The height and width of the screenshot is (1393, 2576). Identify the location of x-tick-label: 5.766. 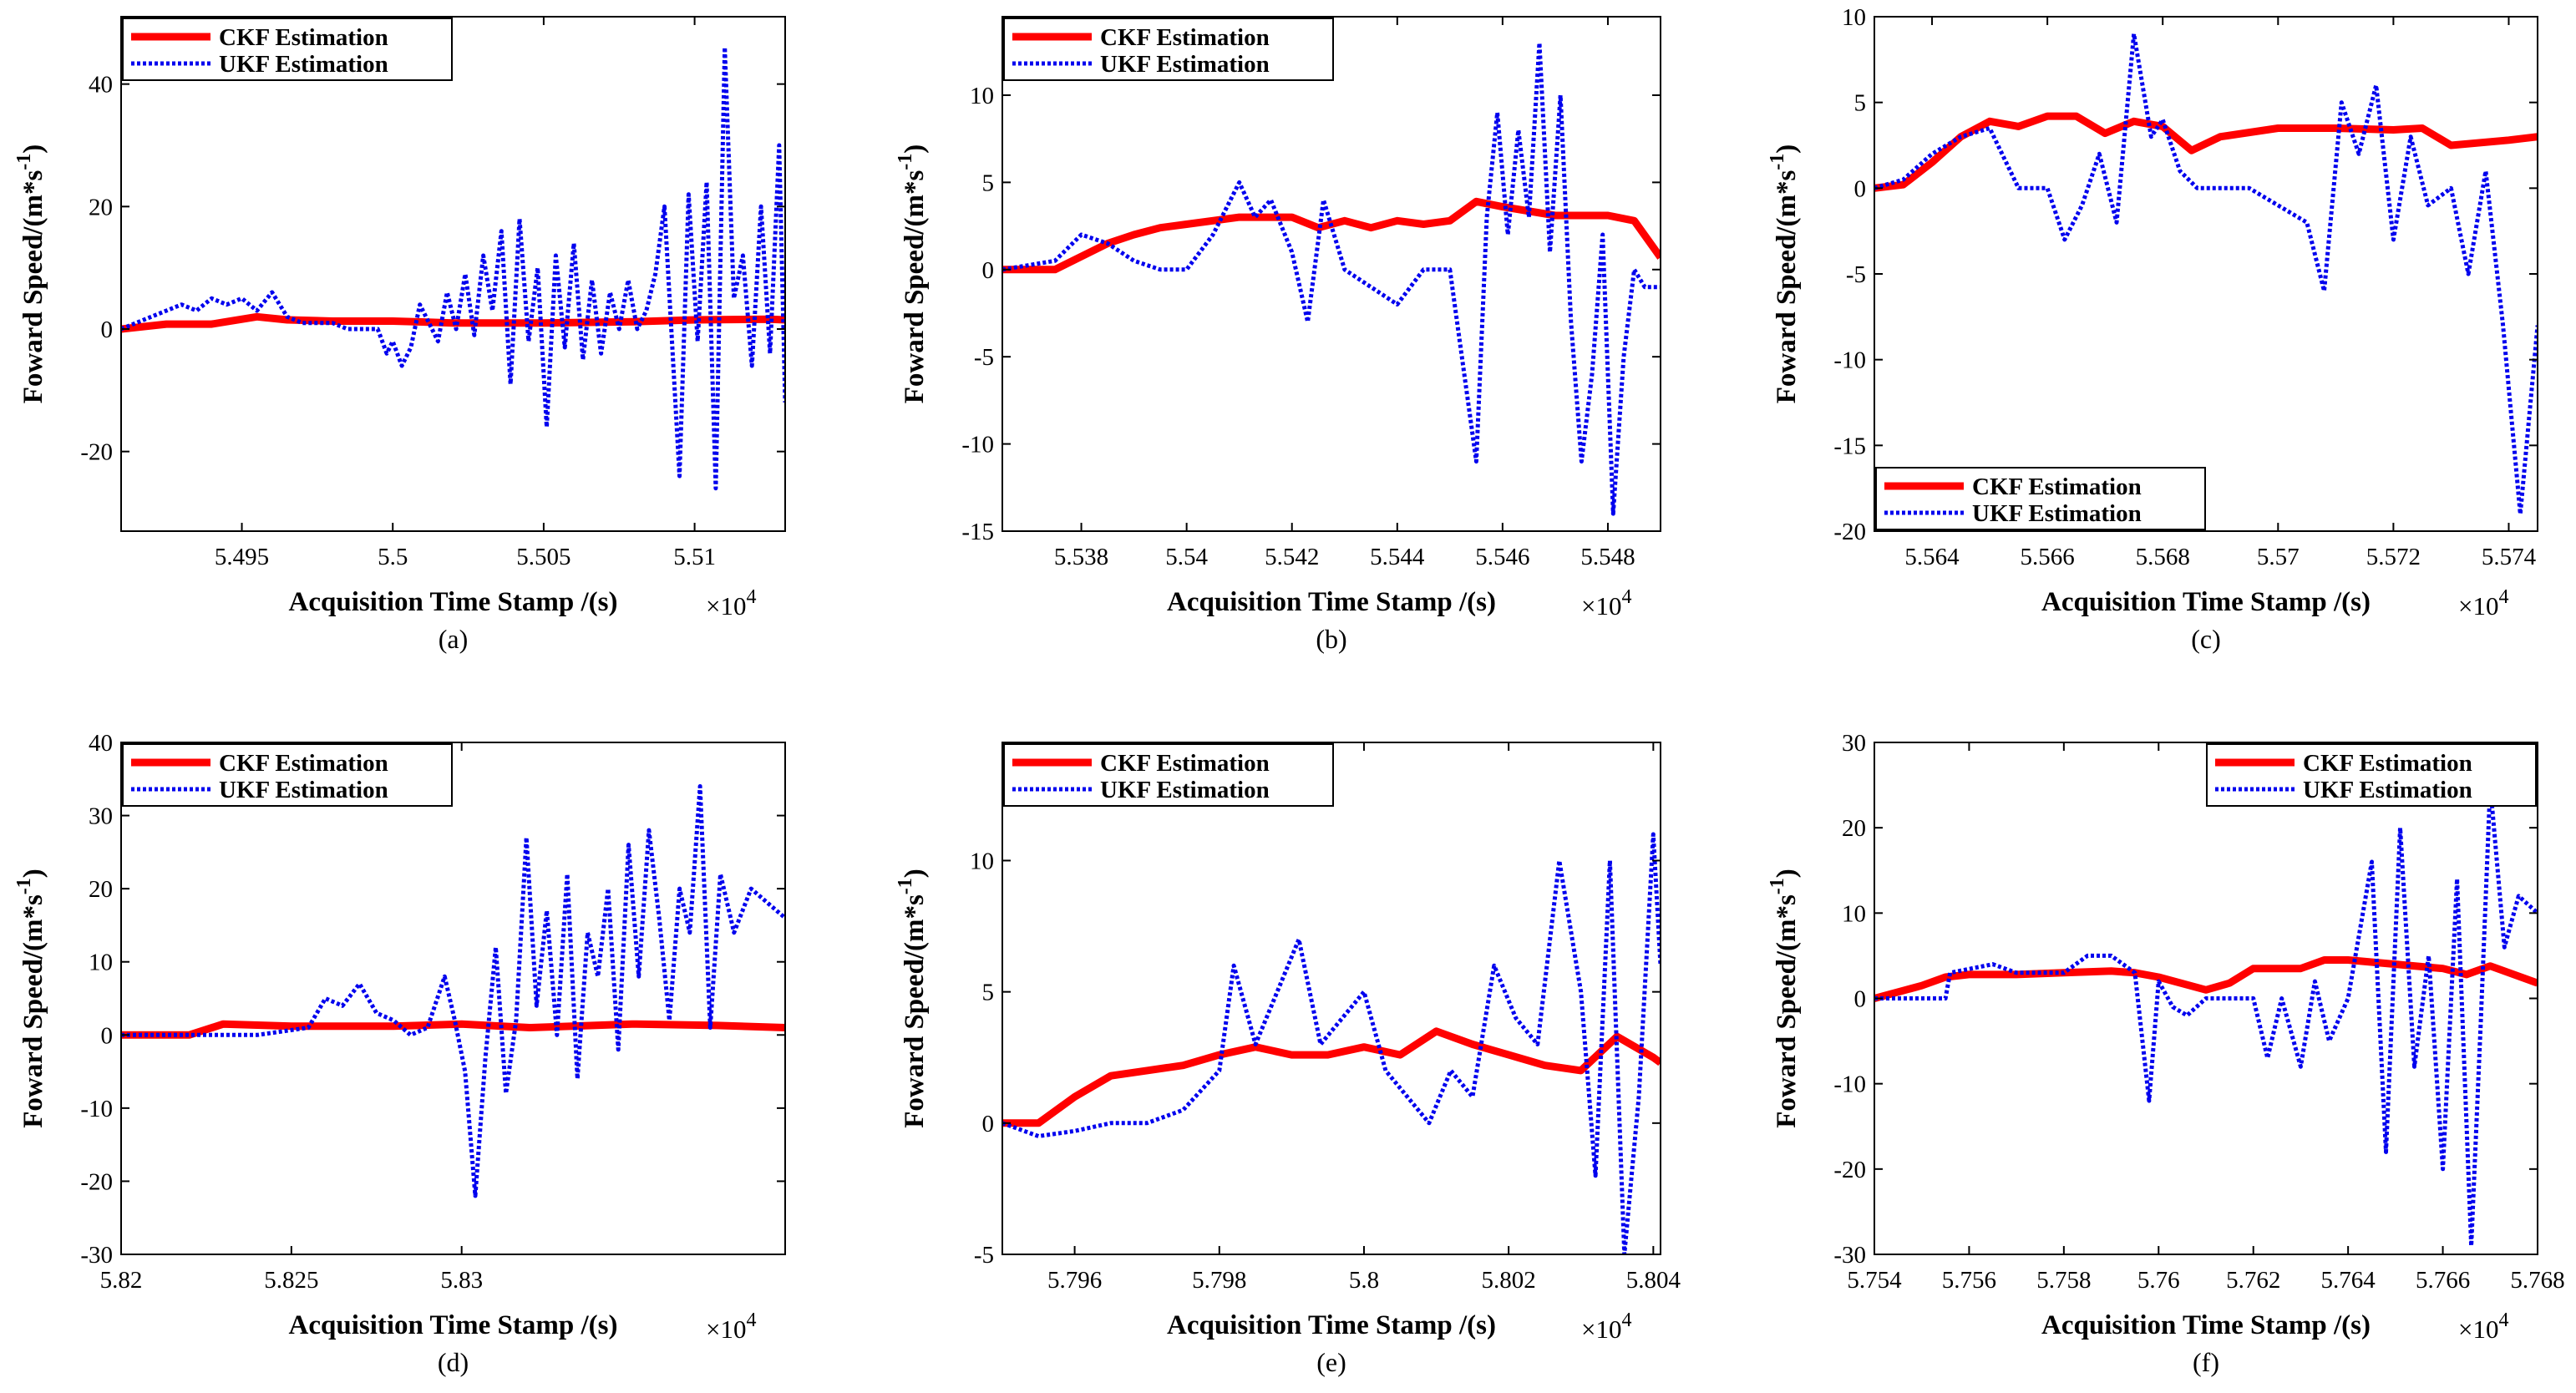
(2443, 1280).